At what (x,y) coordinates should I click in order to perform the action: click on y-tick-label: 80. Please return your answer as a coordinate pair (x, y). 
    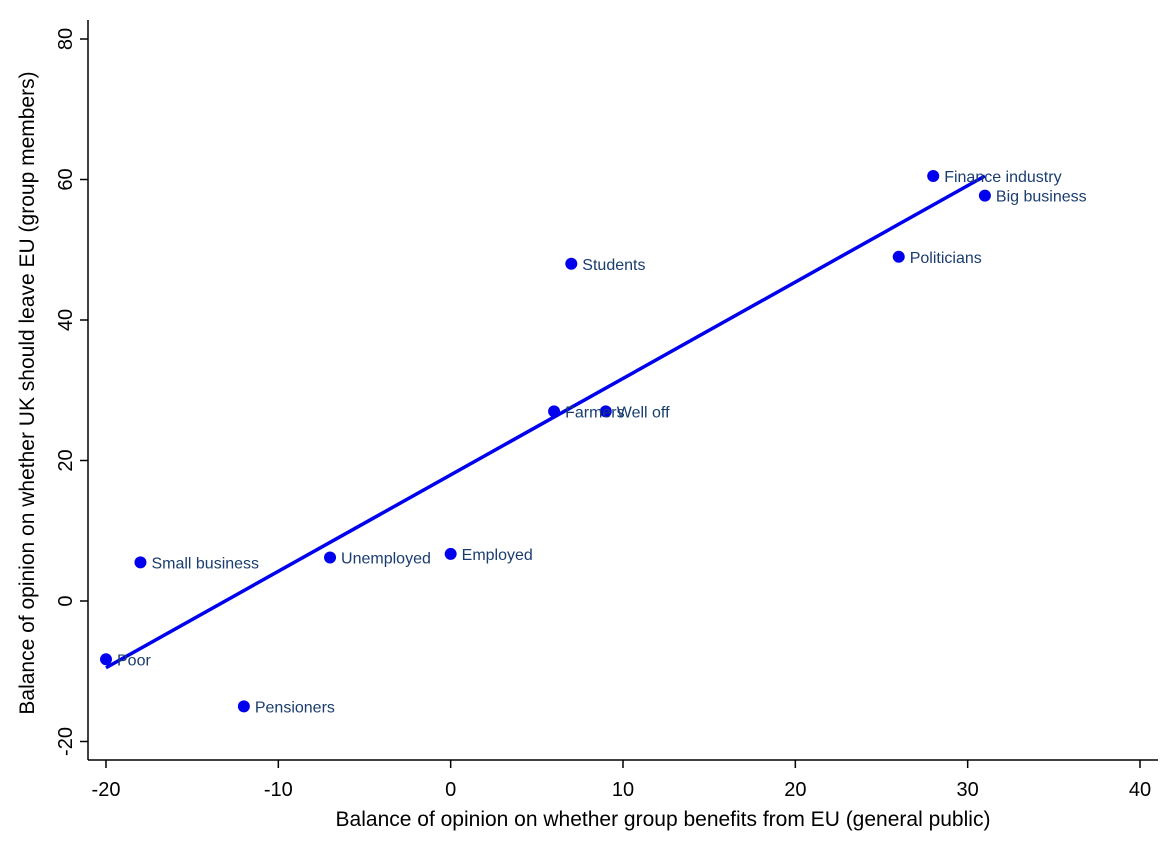
    Looking at the image, I should click on (66, 39).